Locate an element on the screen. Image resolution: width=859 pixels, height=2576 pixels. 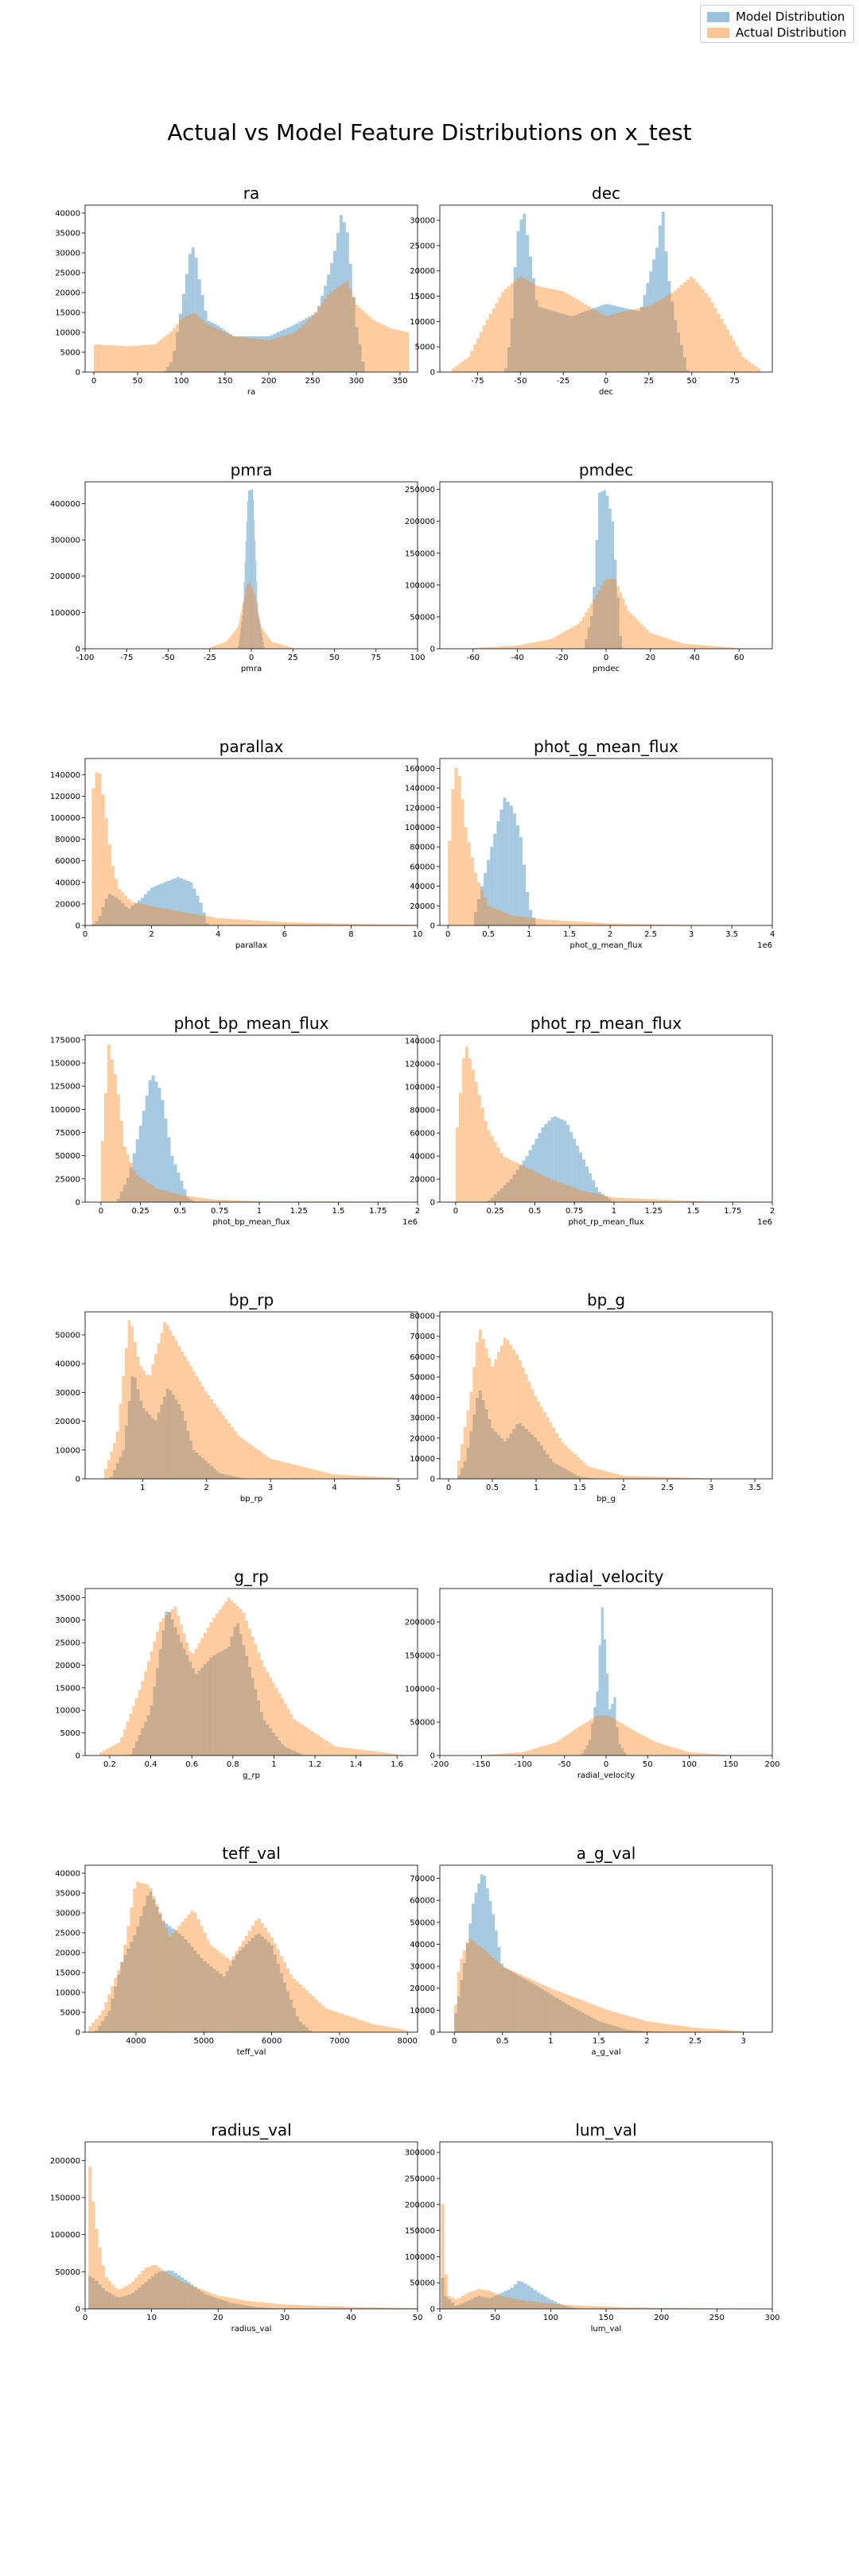
y-tick-label: 20000 is located at coordinates (422, 1180).